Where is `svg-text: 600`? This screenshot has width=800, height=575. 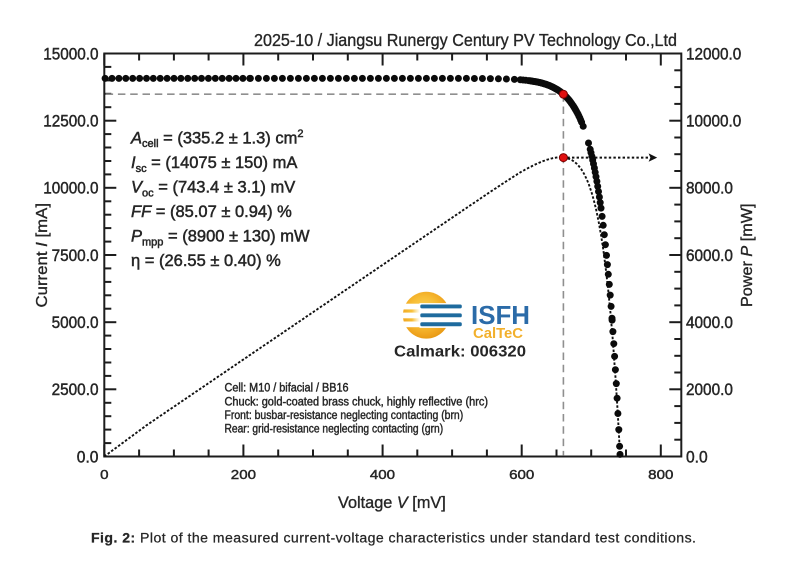 svg-text: 600 is located at coordinates (521, 474).